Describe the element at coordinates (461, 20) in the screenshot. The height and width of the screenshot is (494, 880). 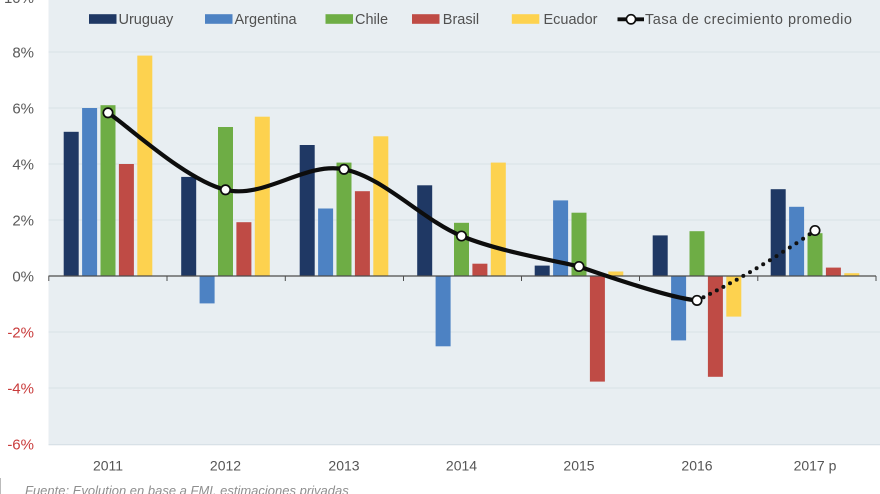
I see `svg-text: Brasil` at that location.